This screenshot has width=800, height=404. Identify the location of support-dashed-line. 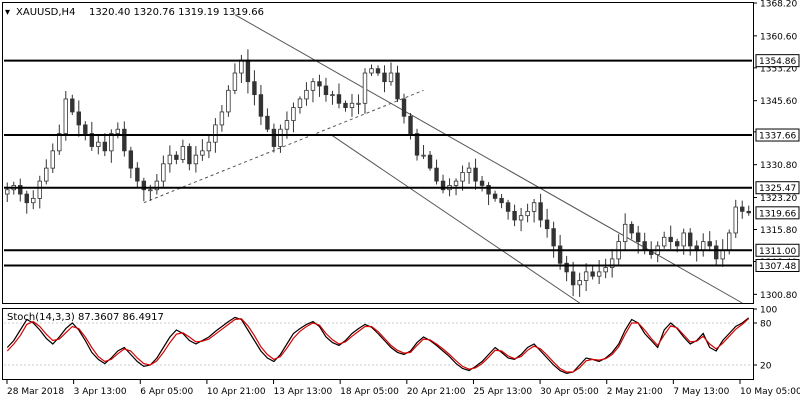
(283, 146).